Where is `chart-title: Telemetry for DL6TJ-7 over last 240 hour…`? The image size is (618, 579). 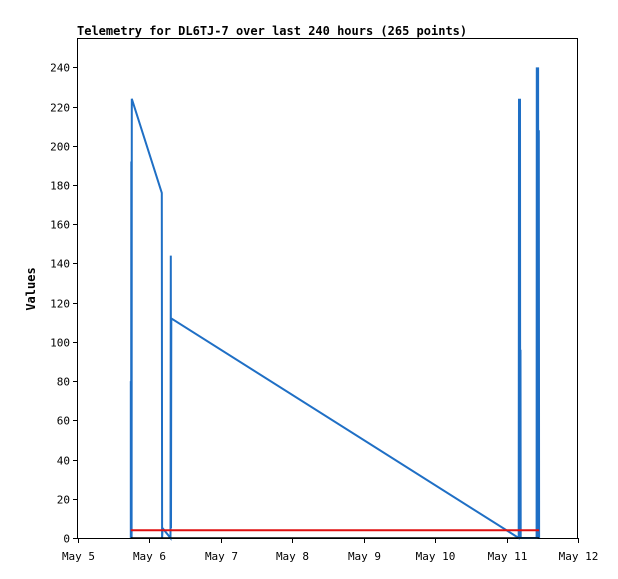 chart-title: Telemetry for DL6TJ-7 over last 240 hour… is located at coordinates (272, 31).